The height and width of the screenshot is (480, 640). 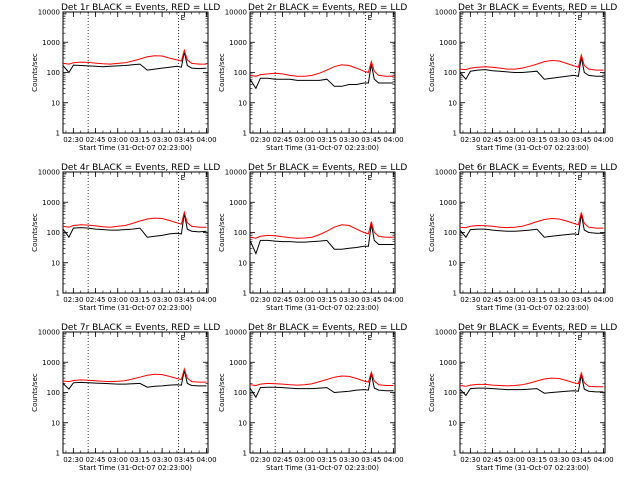 I want to click on panel-title: Det 5r BLACK = Events, RED = LLD, so click(x=327, y=168).